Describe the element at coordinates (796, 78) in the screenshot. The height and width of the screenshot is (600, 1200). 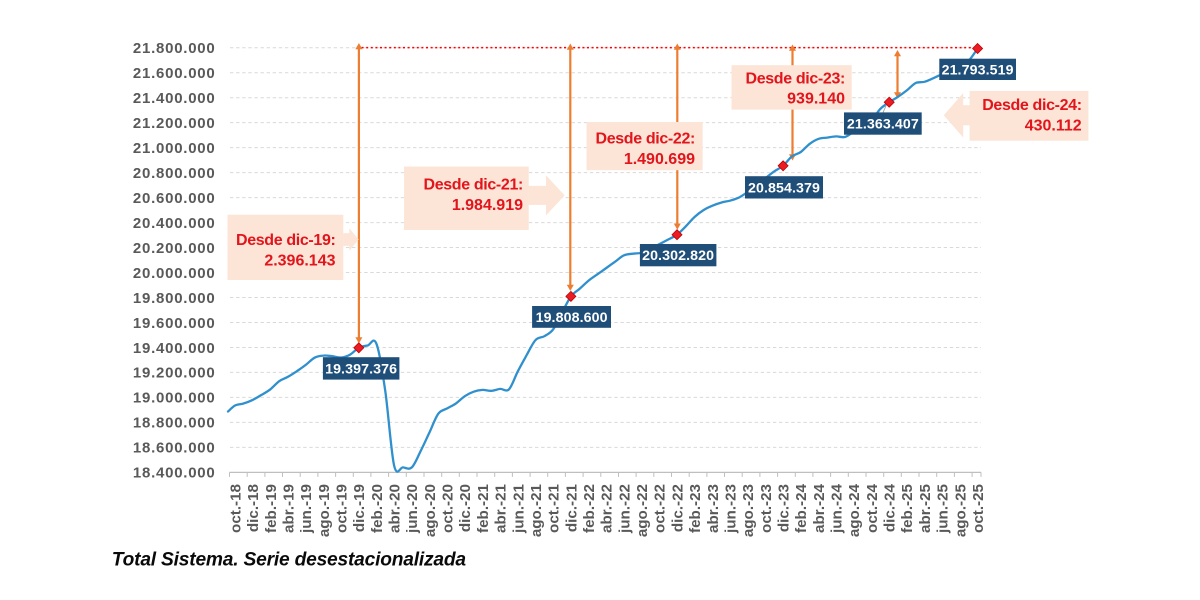
I see `svg-text: Desde dic-23:` at that location.